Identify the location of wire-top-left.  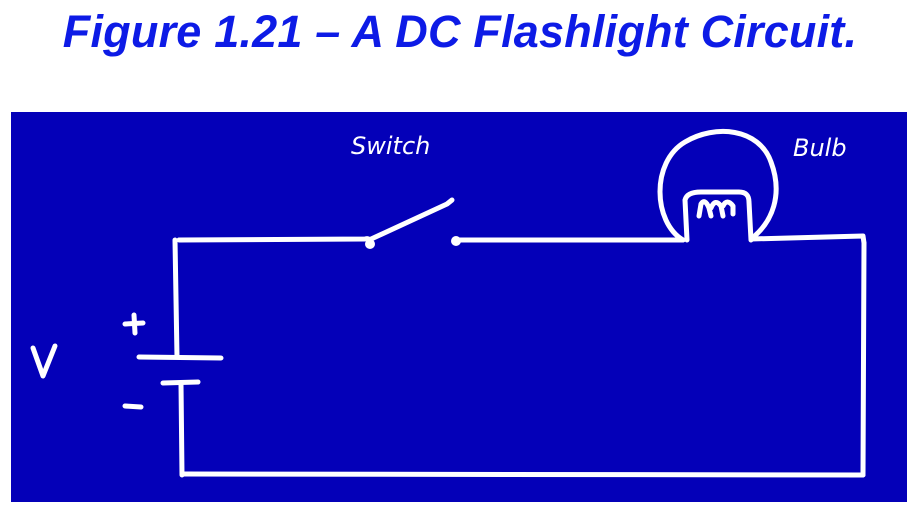
(274, 239).